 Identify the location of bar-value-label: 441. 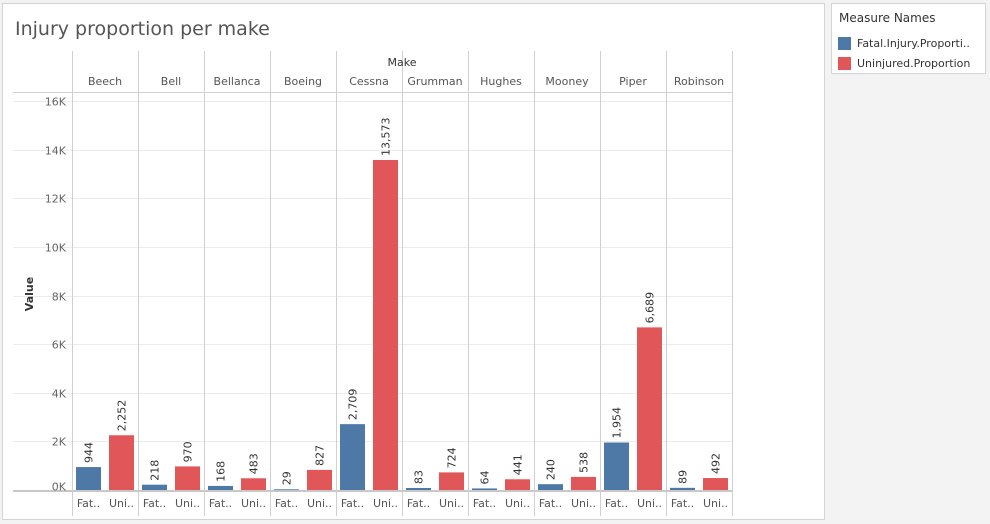
(518, 464).